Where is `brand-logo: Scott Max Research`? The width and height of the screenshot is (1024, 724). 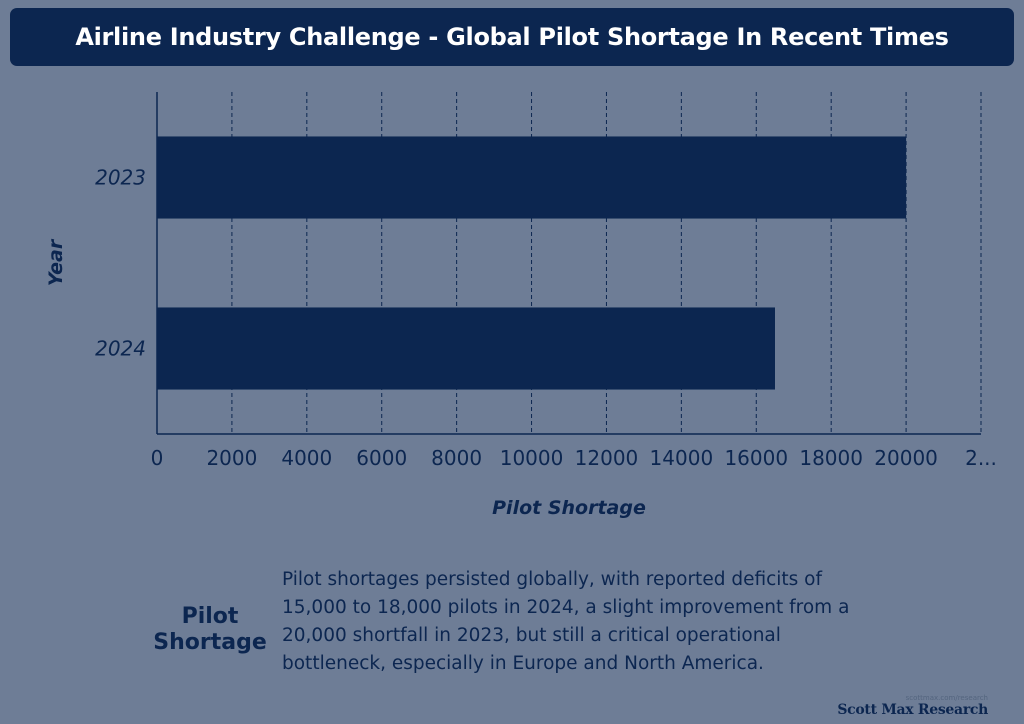
brand-logo: Scott Max Research is located at coordinates (912, 710).